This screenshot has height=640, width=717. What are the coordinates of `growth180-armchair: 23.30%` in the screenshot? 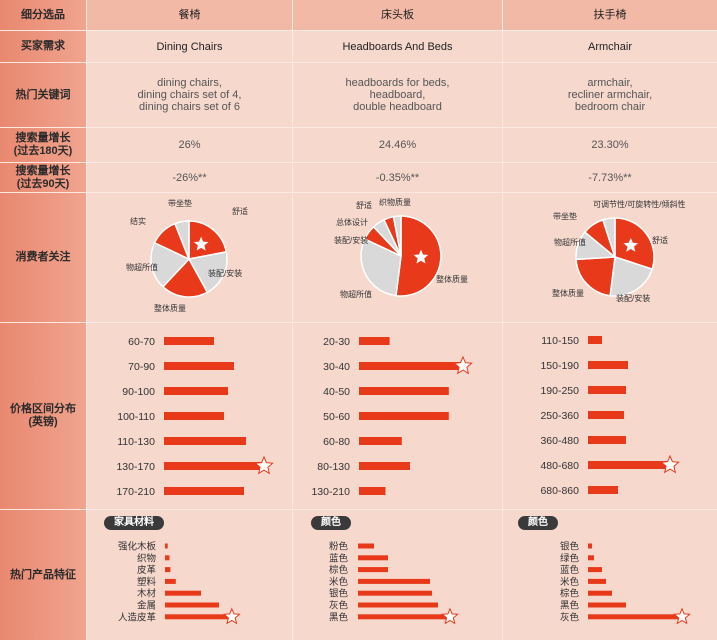 It's located at (610, 145).